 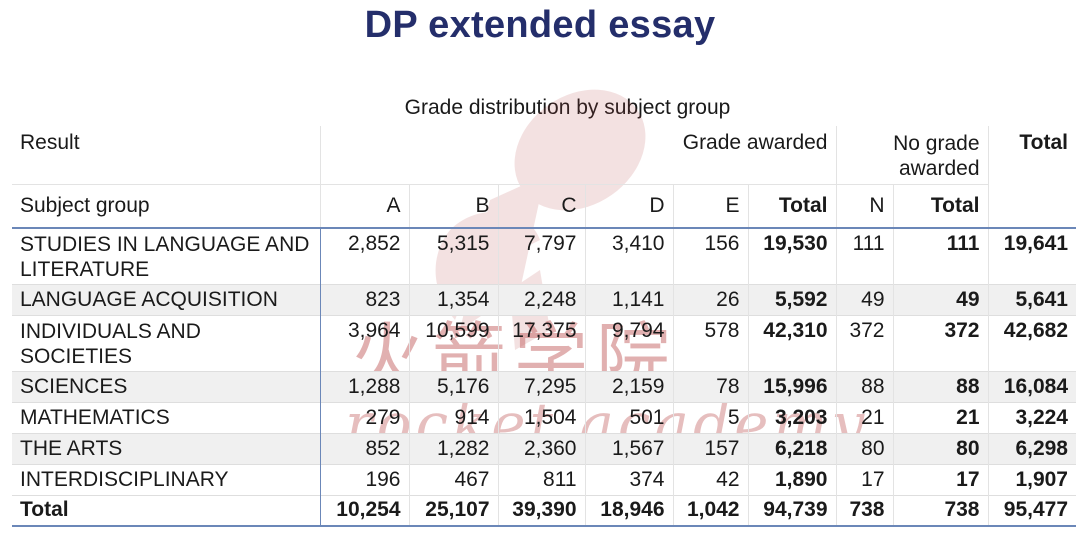 What do you see at coordinates (453, 417) in the screenshot?
I see `cell-b: 914` at bounding box center [453, 417].